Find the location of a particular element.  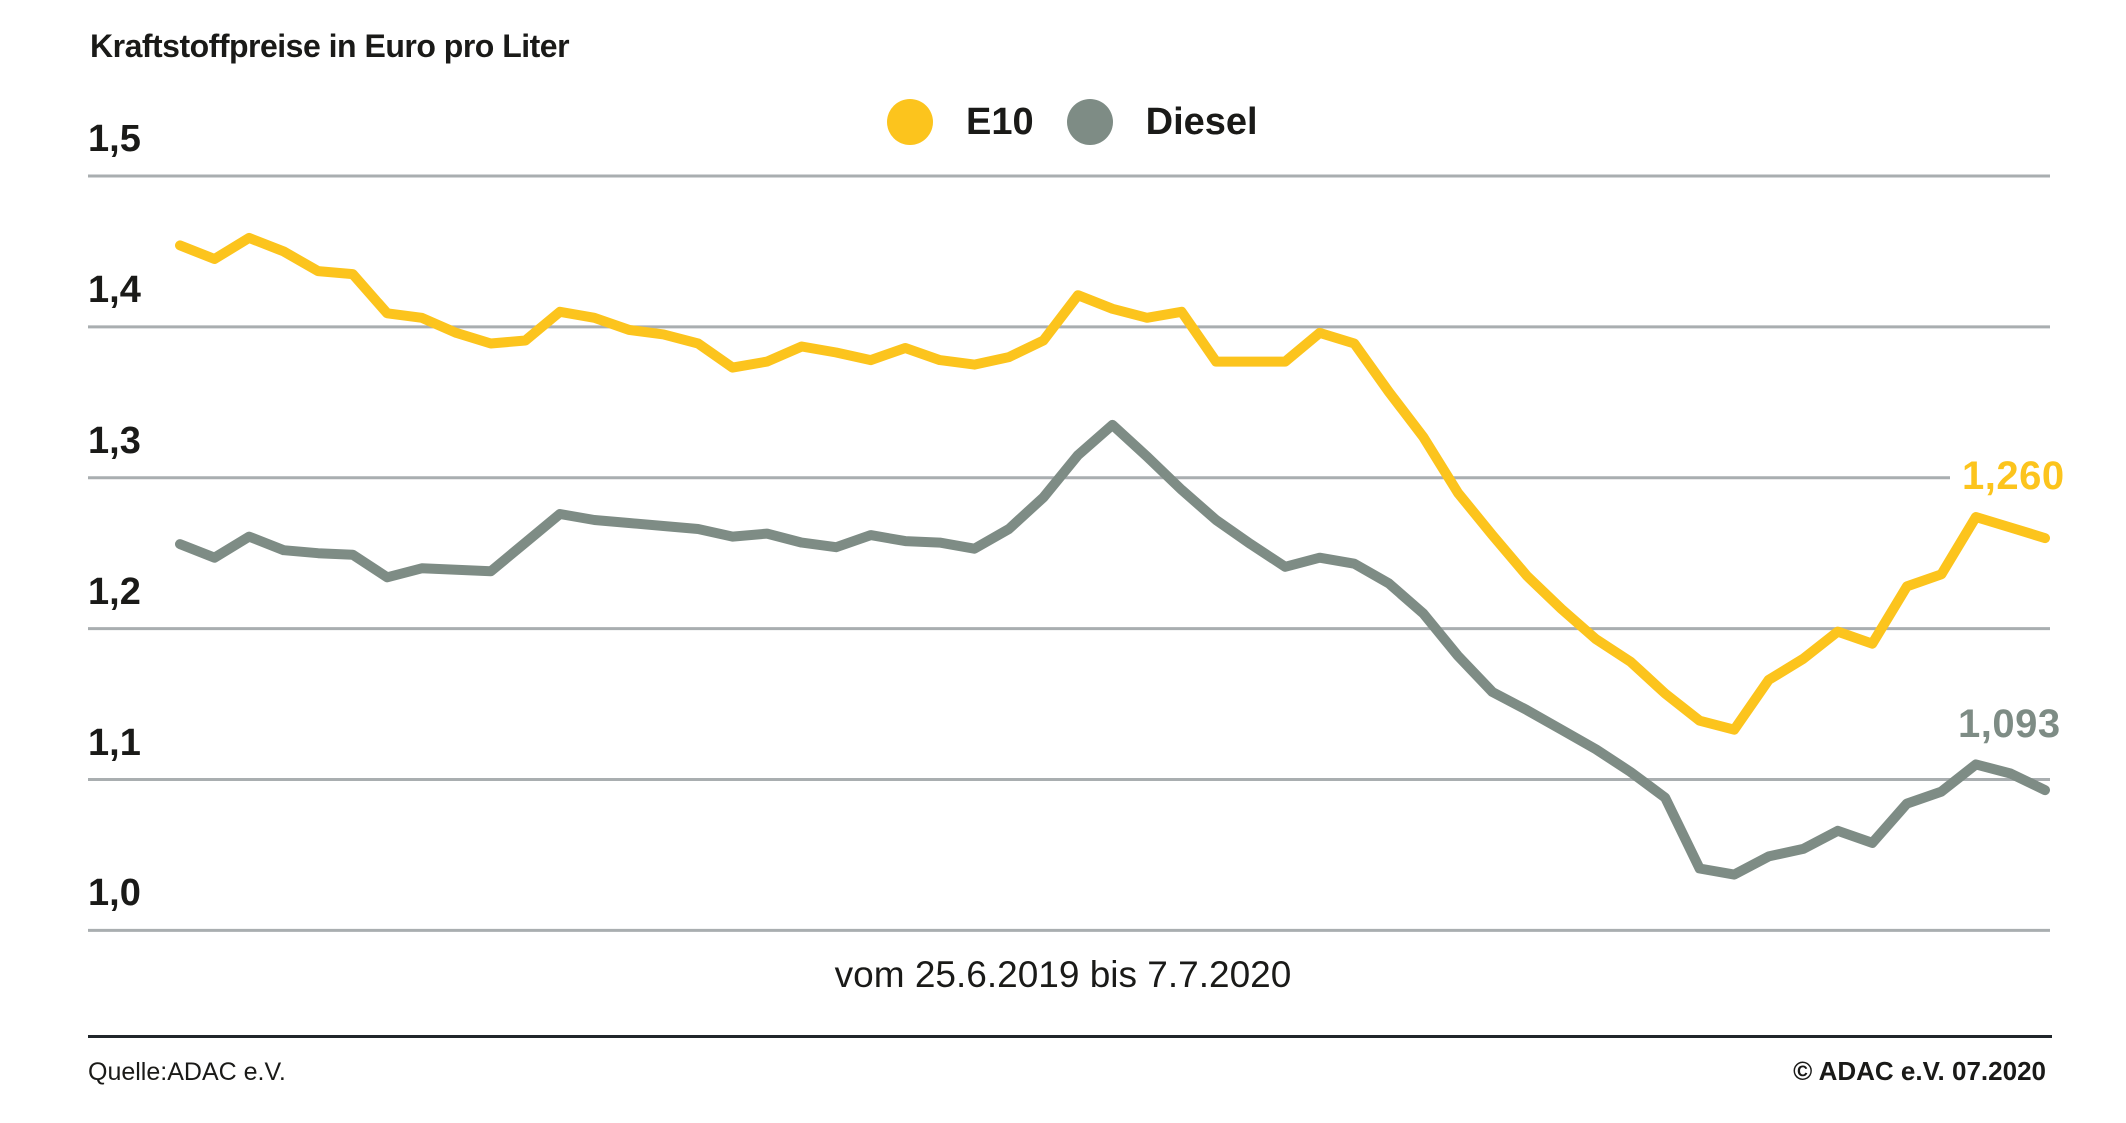

e10-legend-dot-icon is located at coordinates (910, 122).